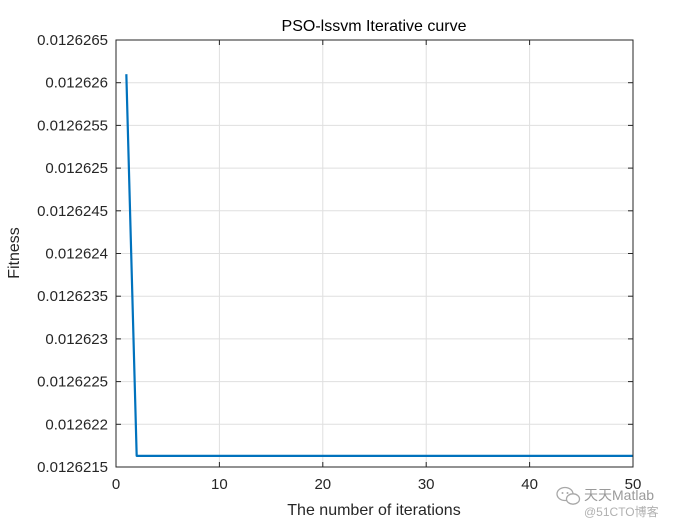  Describe the element at coordinates (76, 339) in the screenshot. I see `y-tick-label: 0.012623` at that location.